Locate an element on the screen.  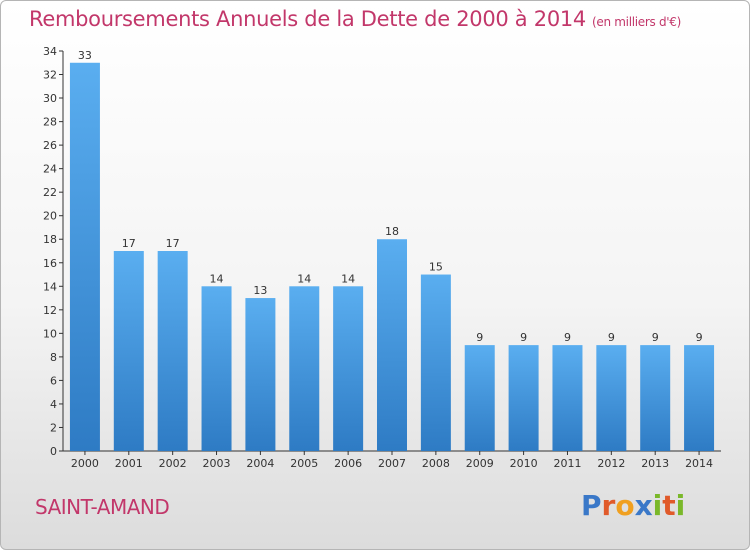
bar-2003 is located at coordinates (216, 368).